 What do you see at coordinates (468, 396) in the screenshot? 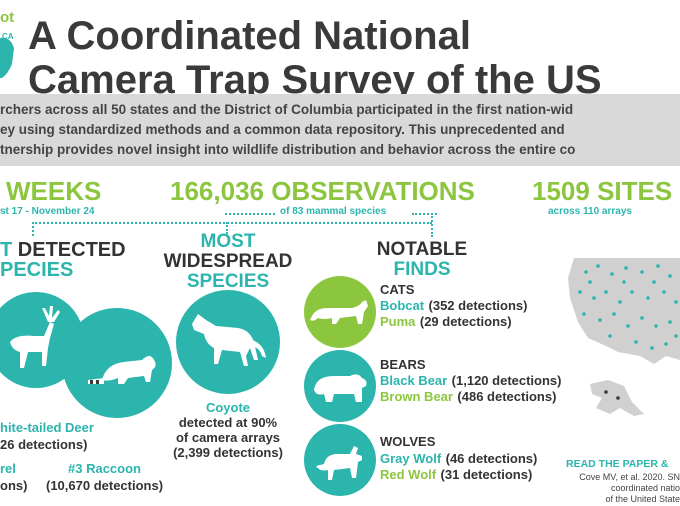
I see `notable-bears-b: Brown Bear (486 detections)` at bounding box center [468, 396].